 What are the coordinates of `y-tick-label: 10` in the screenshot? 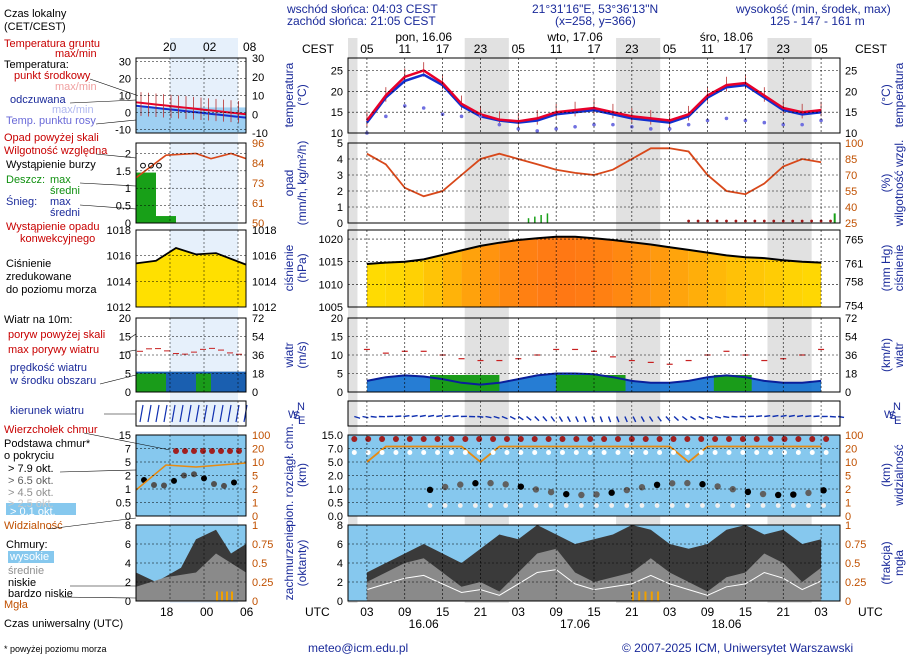 It's located at (337, 356).